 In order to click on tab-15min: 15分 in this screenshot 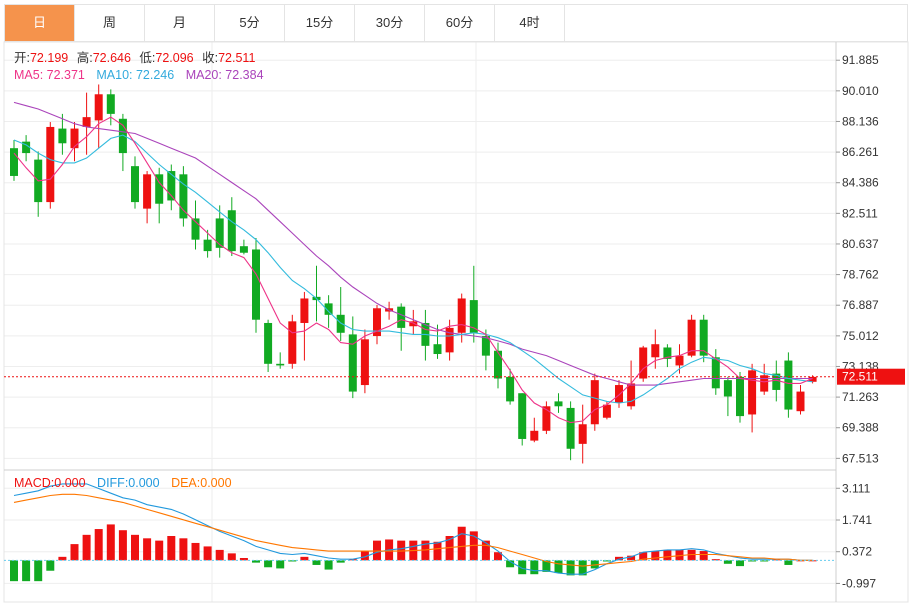, I will do `click(320, 23)`.